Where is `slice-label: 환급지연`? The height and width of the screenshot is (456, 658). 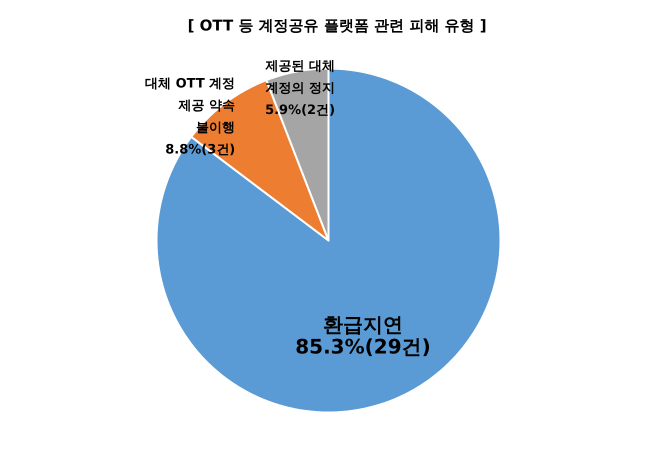
slice-label: 환급지연 is located at coordinates (363, 324).